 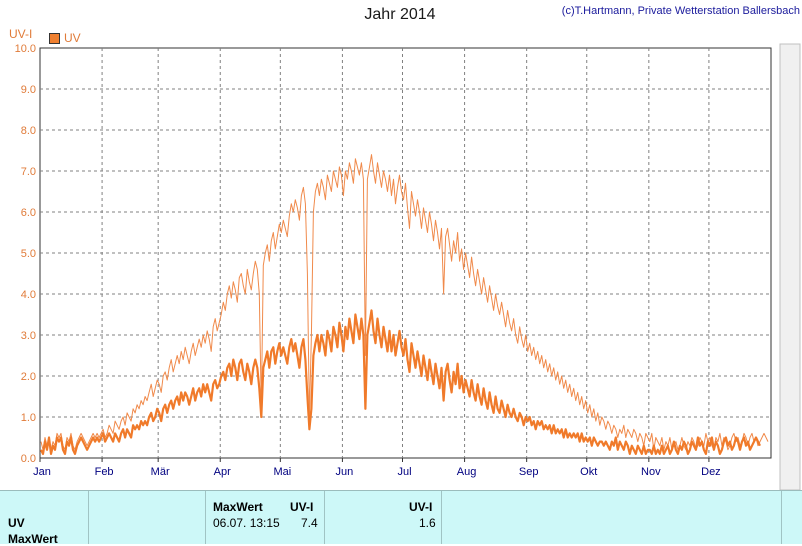 I want to click on x-tick-label: Okt, so click(x=588, y=472).